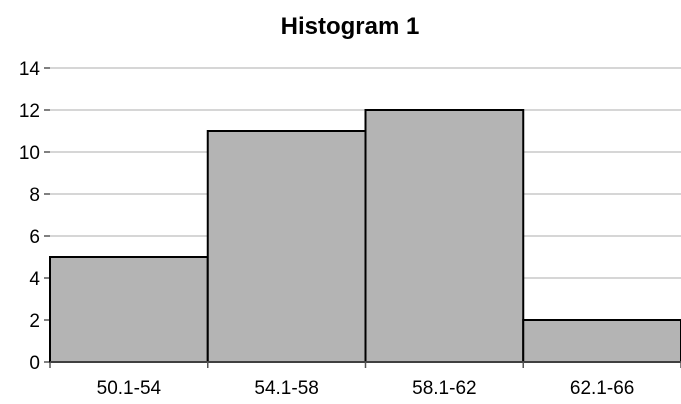 This screenshot has width=681, height=404. What do you see at coordinates (34, 216) in the screenshot?
I see `y-axis-ticks: 0 2 4 6 8 10 12 14` at bounding box center [34, 216].